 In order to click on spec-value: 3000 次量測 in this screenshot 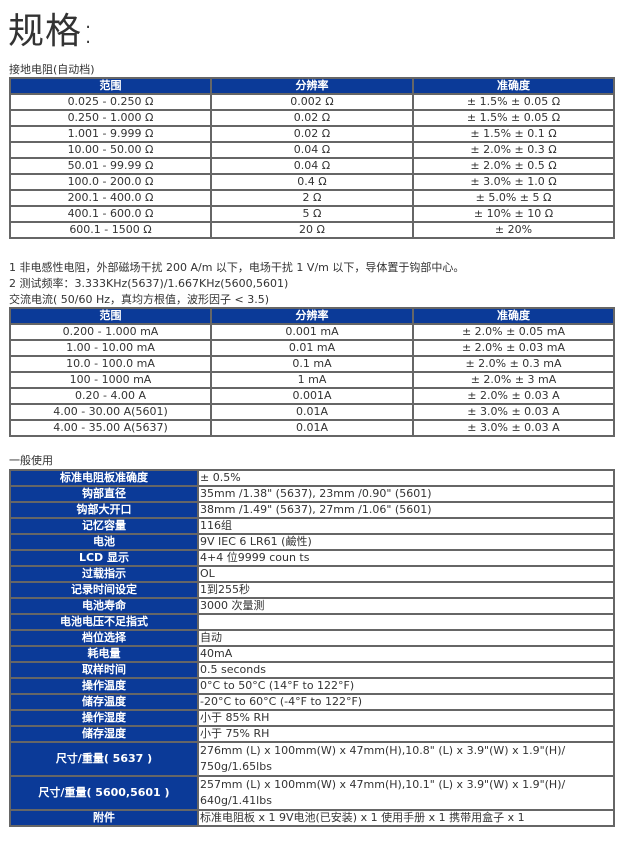, I will do `click(406, 606)`.